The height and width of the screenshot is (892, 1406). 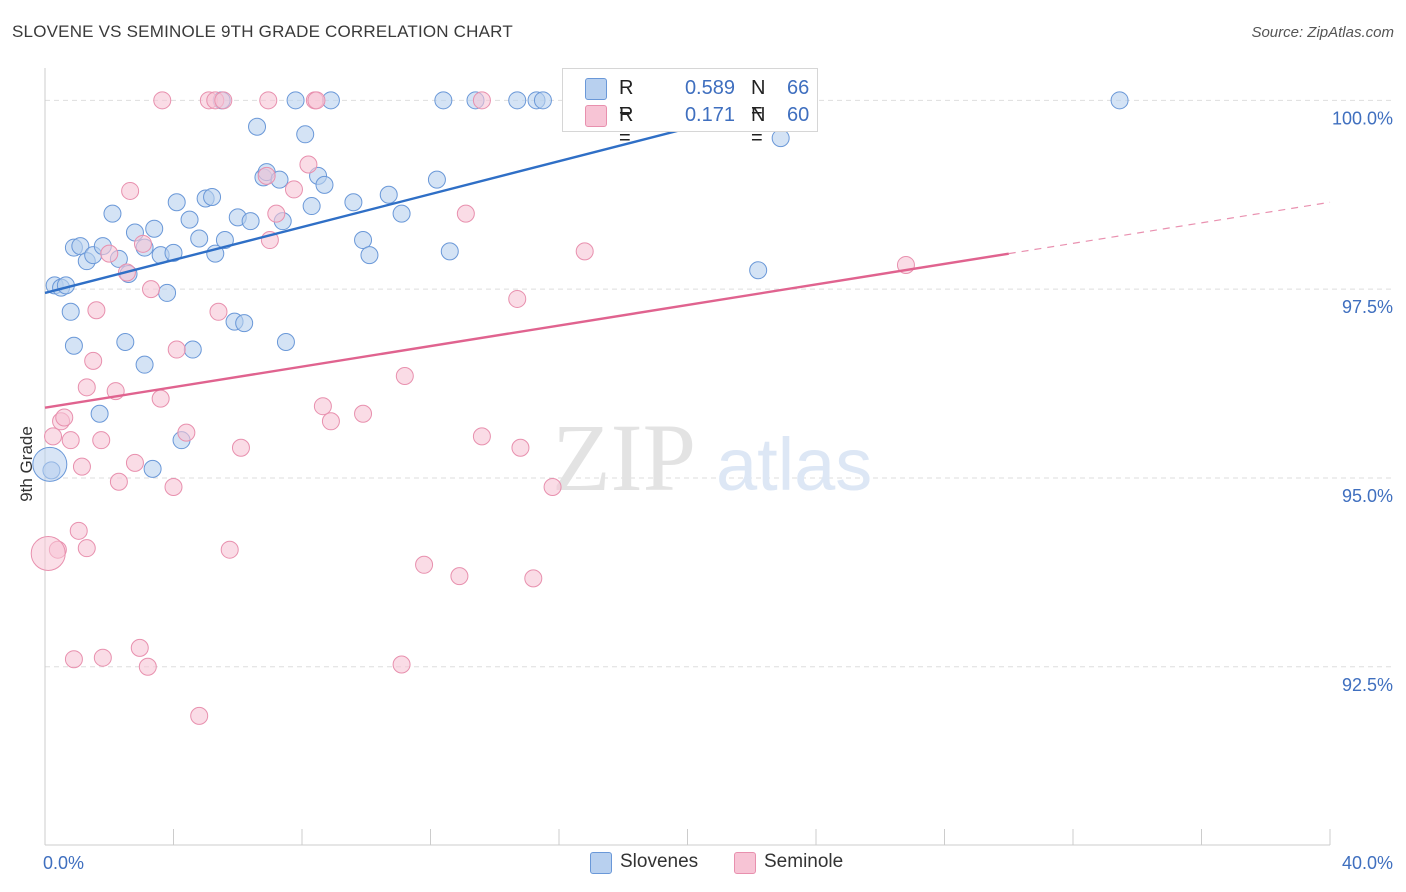 I want to click on y-tick-label: 100.0%, so click(x=1362, y=118).